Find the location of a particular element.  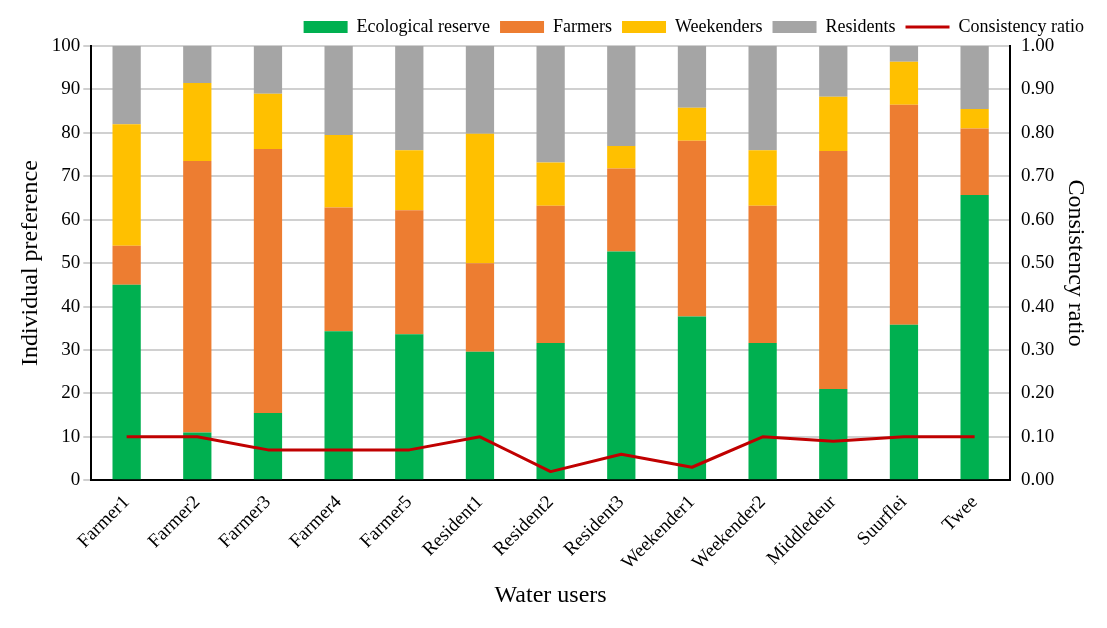

legend-label: Weekenders is located at coordinates (719, 25).